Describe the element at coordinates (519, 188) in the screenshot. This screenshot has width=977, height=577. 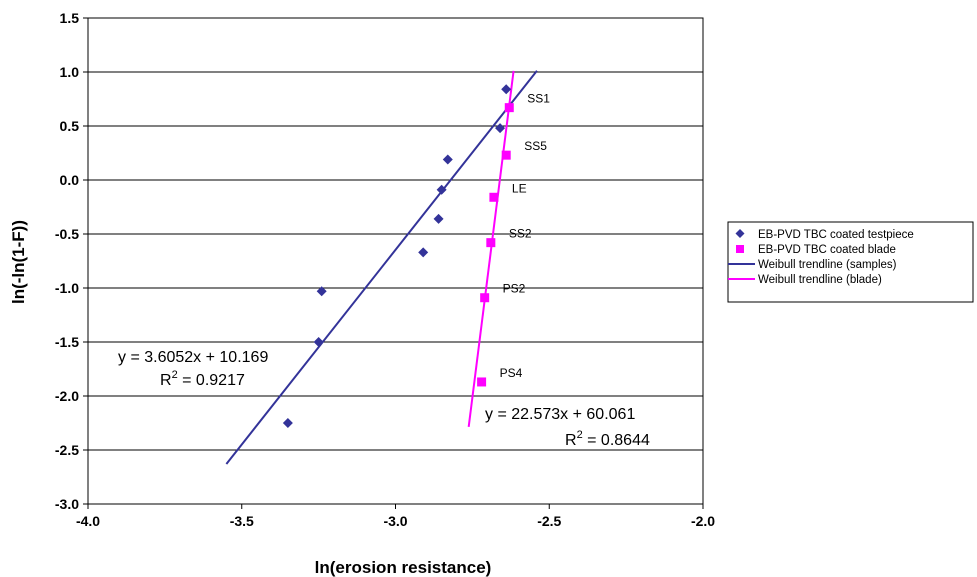
I see `blade-point-label: LE` at that location.